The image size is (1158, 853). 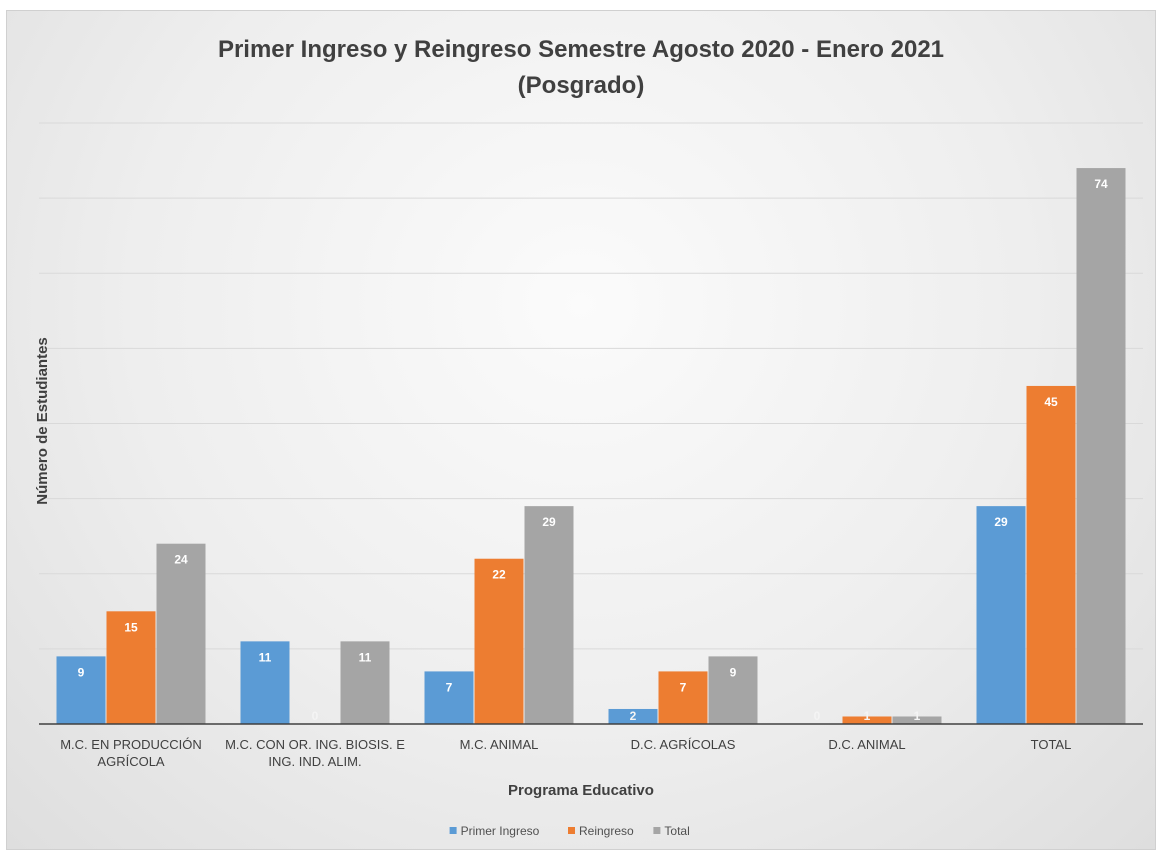 I want to click on data-label: 2, so click(x=633, y=716).